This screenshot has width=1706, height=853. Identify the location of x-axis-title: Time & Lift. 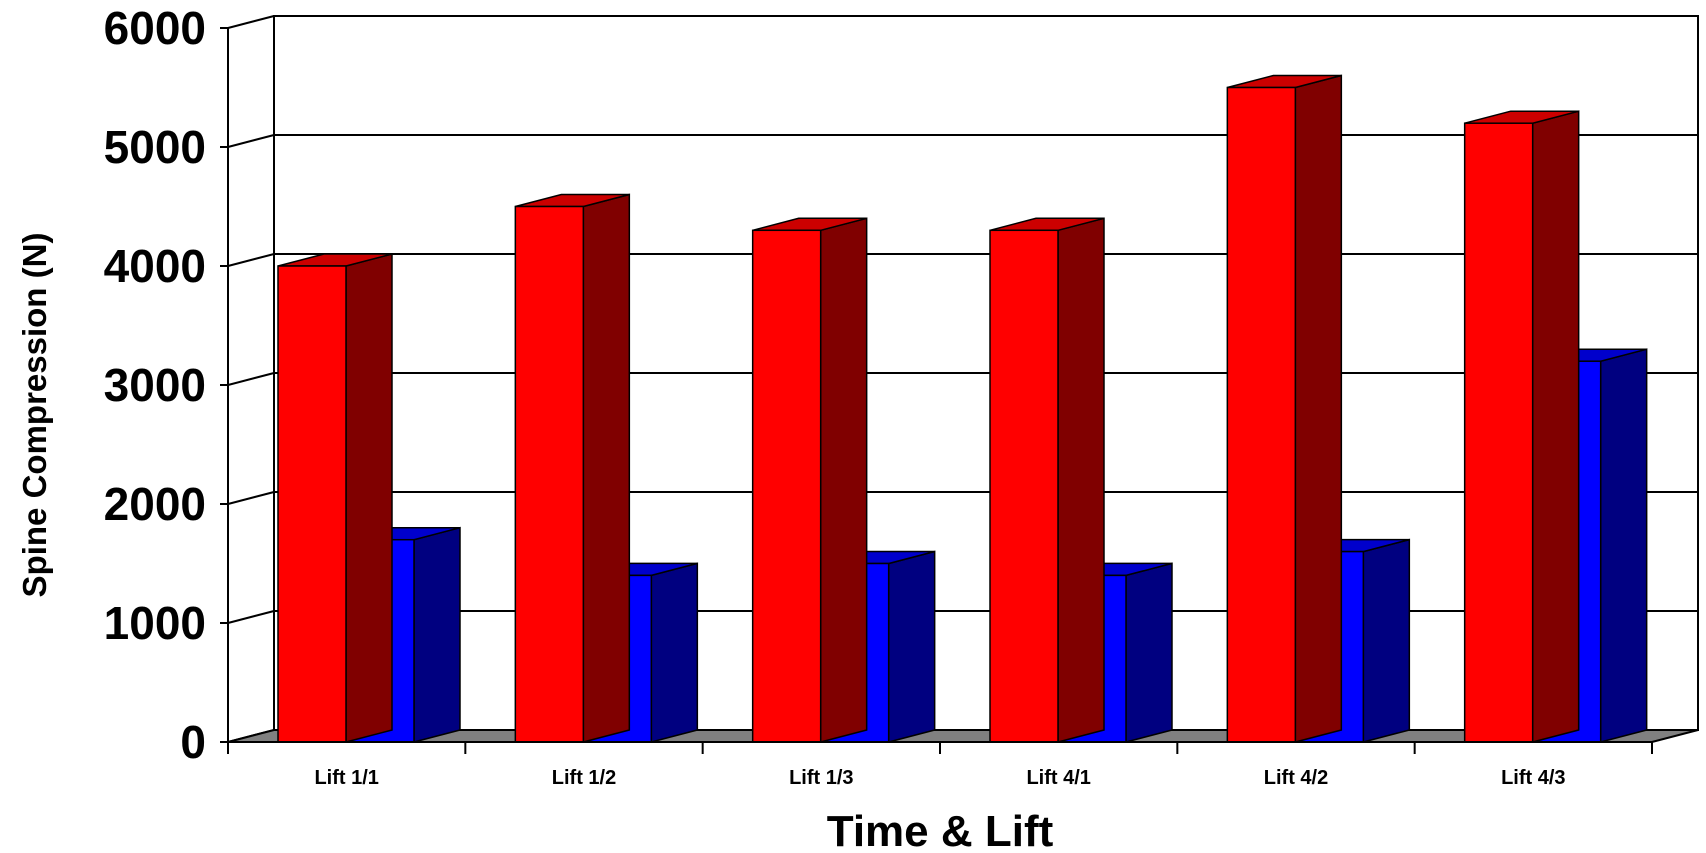
(940, 830).